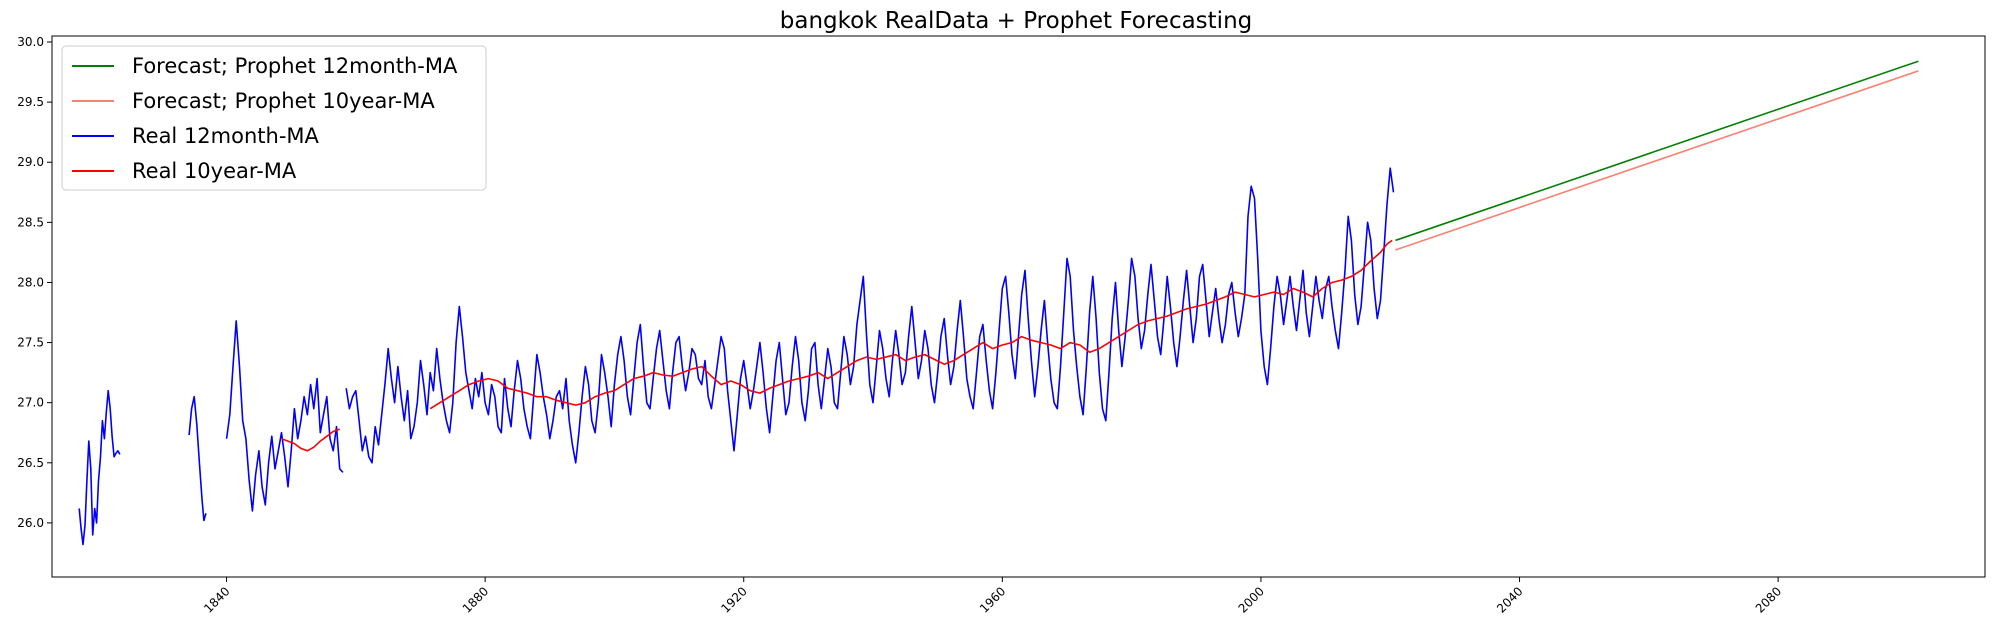 The image size is (1998, 631). What do you see at coordinates (214, 171) in the screenshot?
I see `legend-label: Real 10year-MA` at bounding box center [214, 171].